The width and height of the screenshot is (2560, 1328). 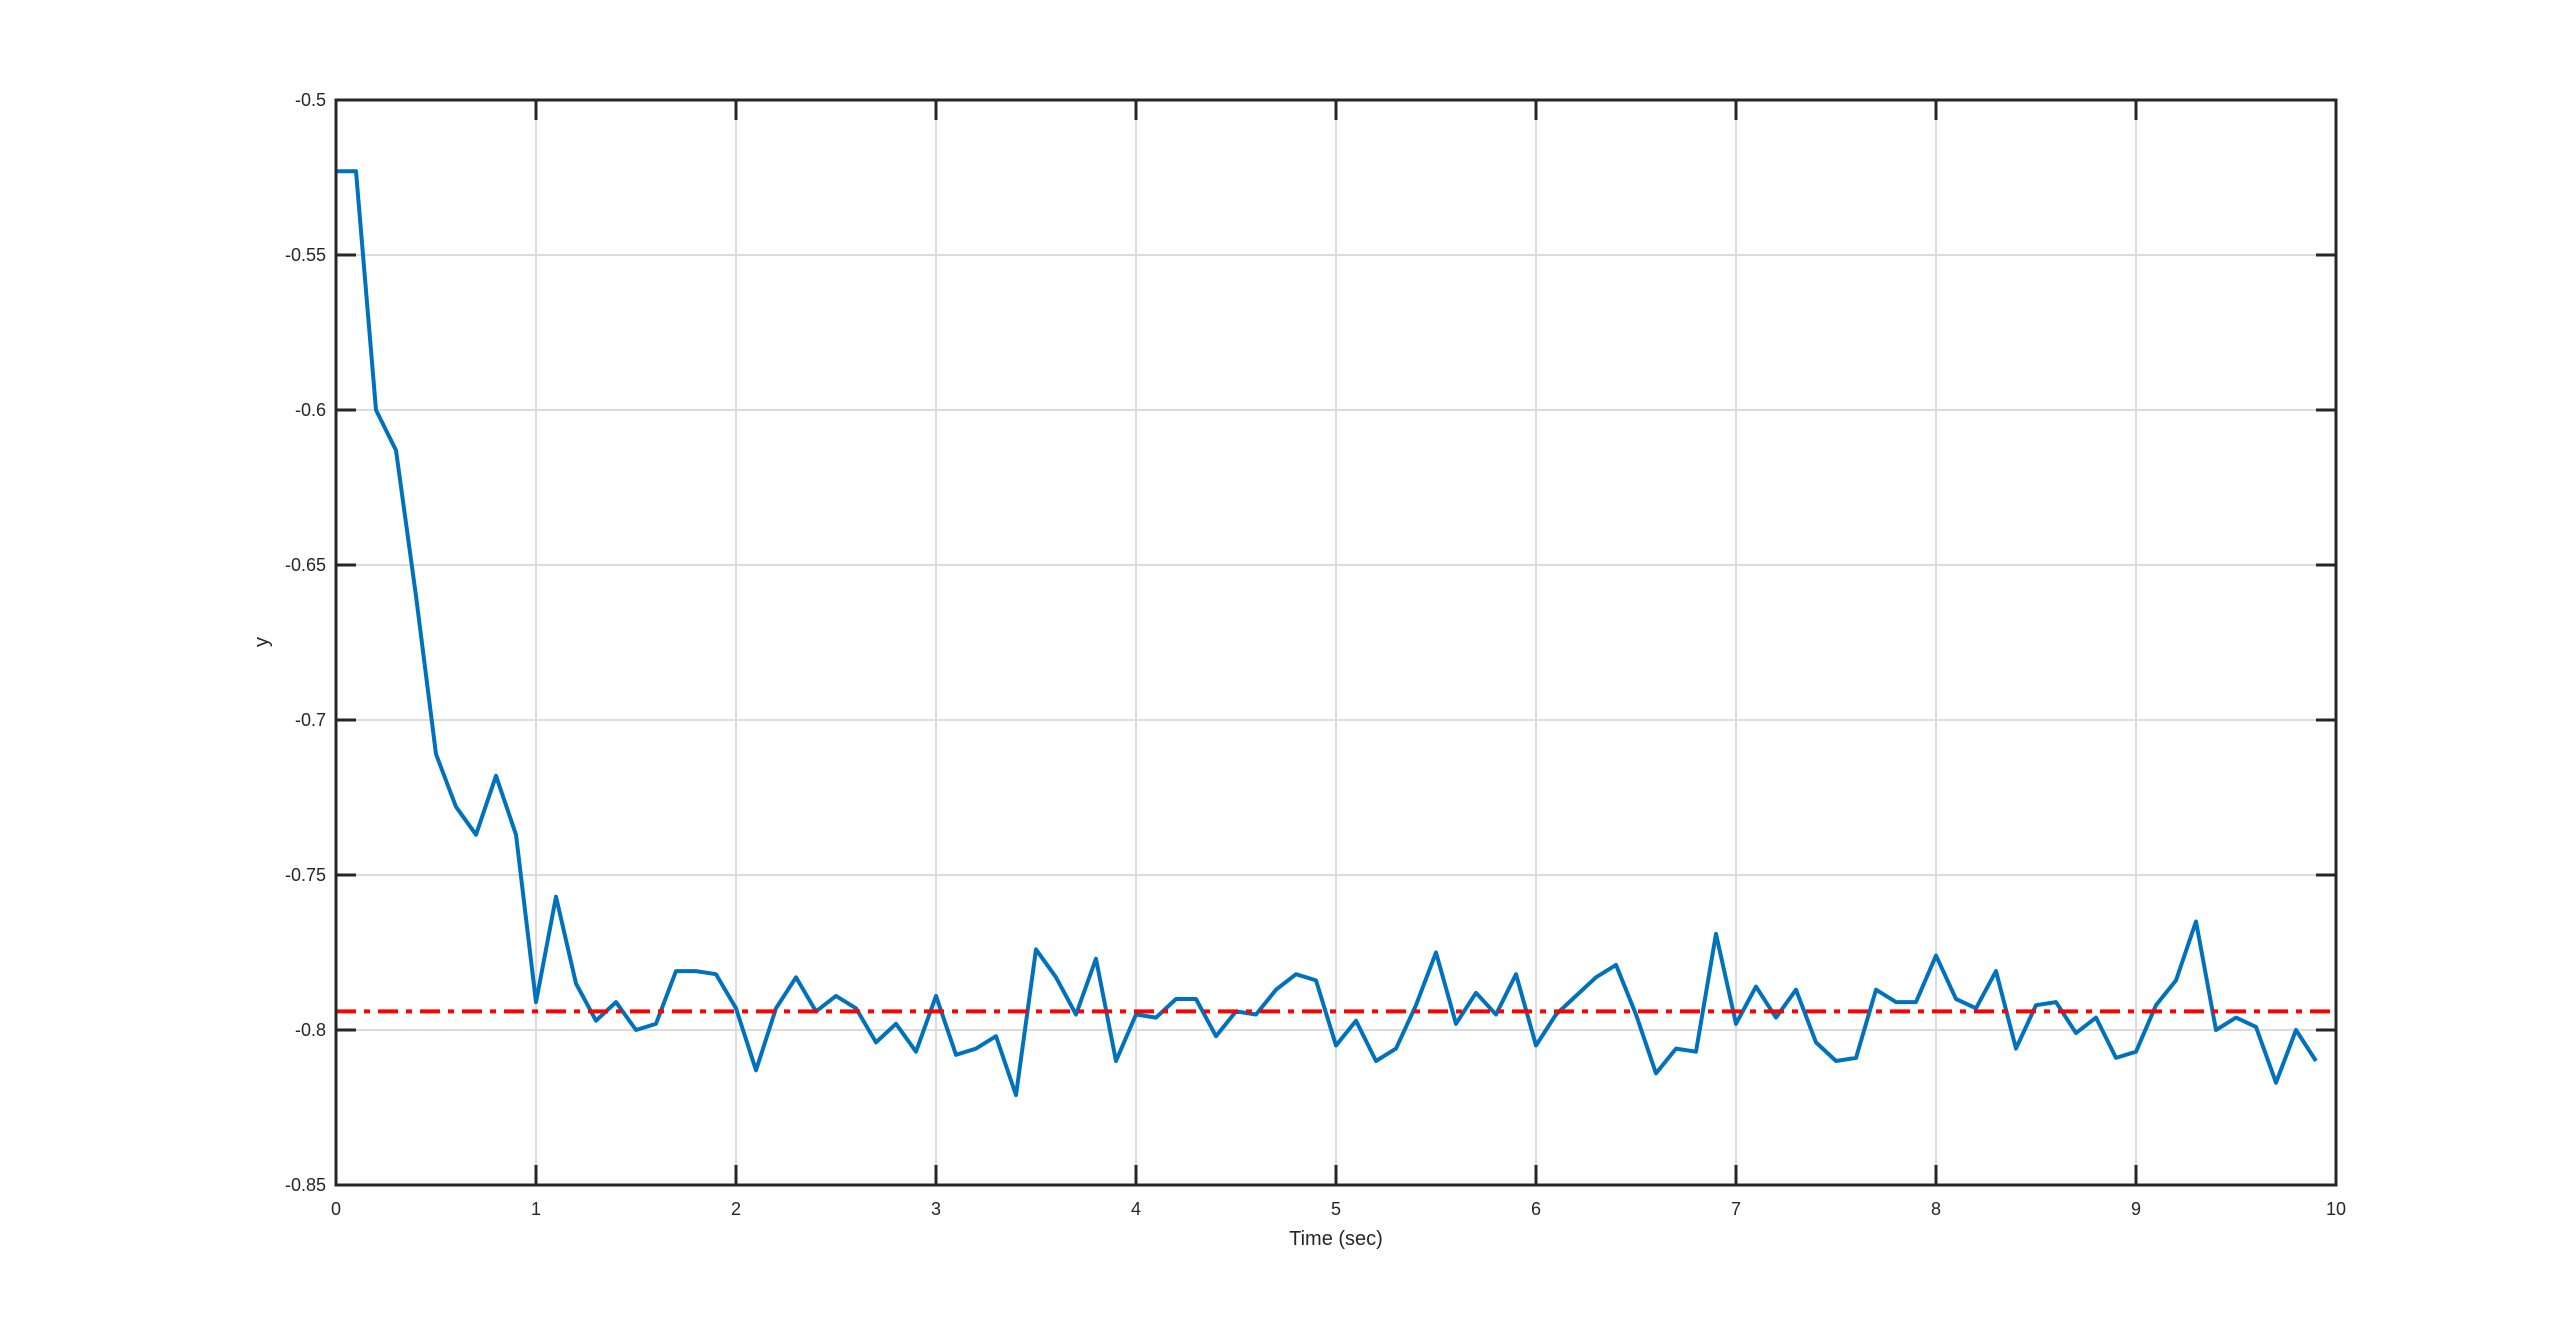 What do you see at coordinates (1136, 1209) in the screenshot?
I see `x-tick-label: 4` at bounding box center [1136, 1209].